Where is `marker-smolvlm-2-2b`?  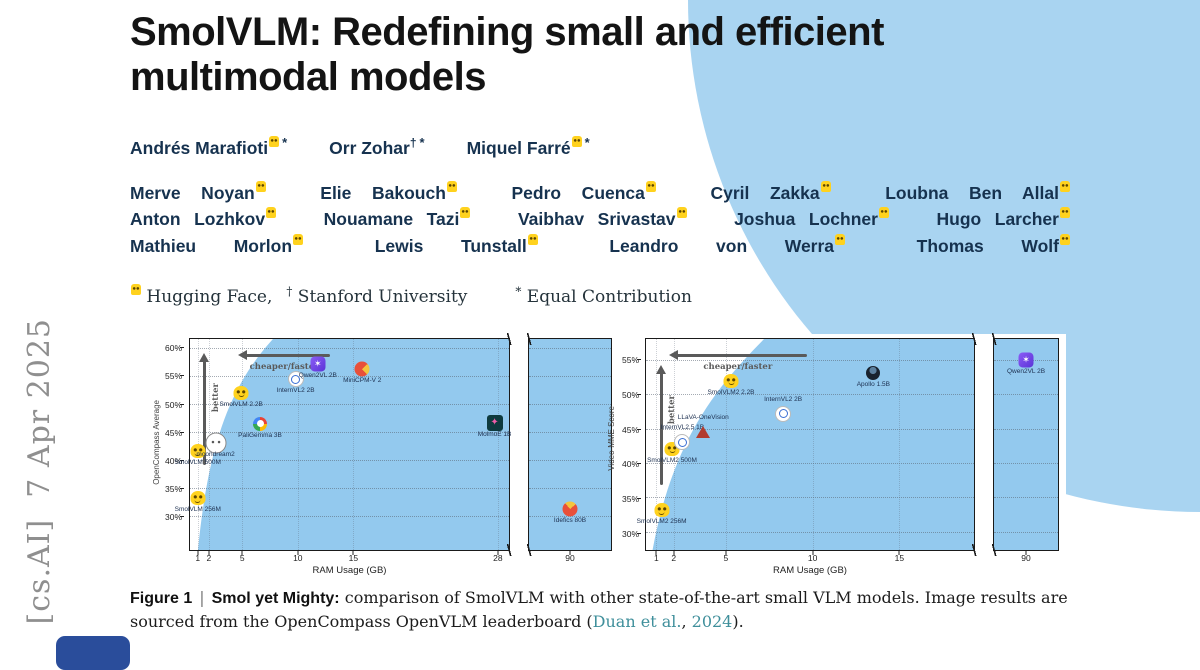 marker-smolvlm-2-2b is located at coordinates (241, 392).